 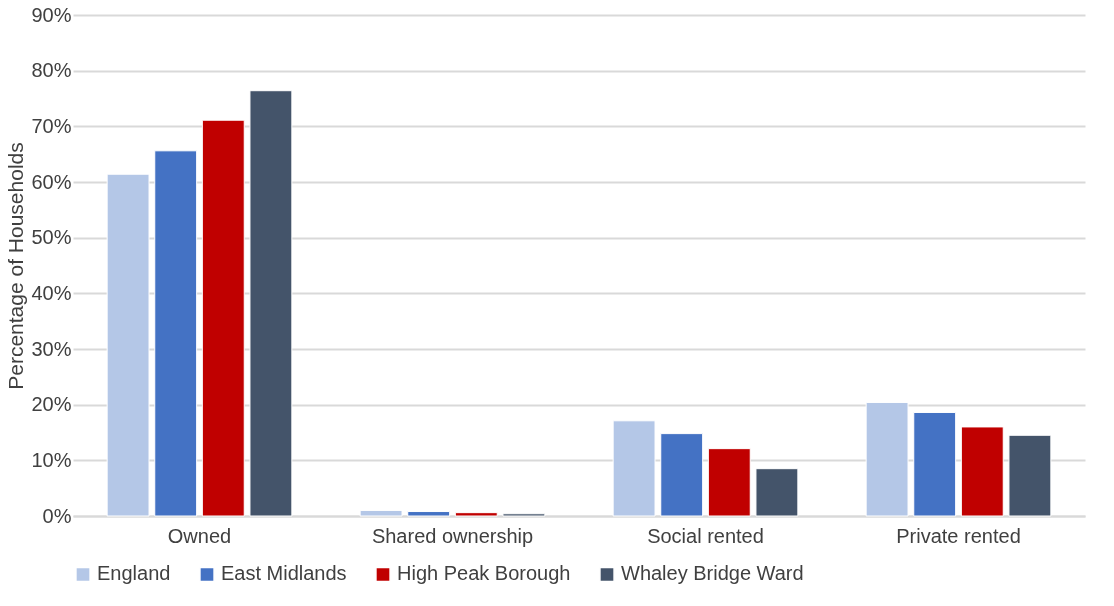 I want to click on y-axis-title: Percentage of Households, so click(x=16, y=266).